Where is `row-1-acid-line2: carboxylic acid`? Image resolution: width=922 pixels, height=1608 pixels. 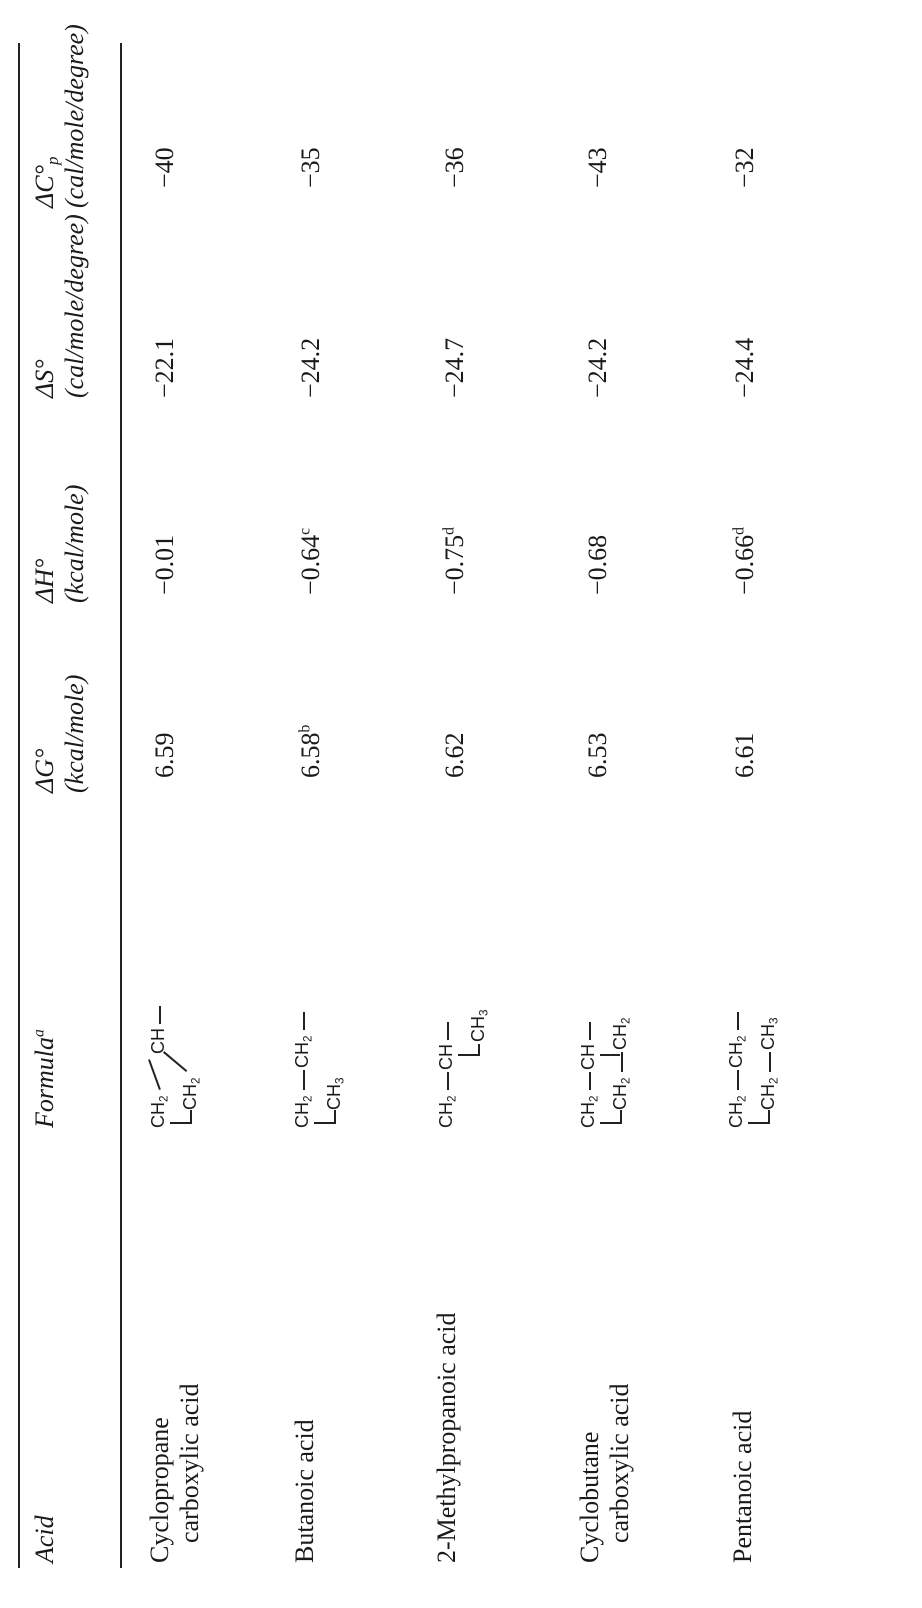 row-1-acid-line2: carboxylic acid is located at coordinates (189, 1463).